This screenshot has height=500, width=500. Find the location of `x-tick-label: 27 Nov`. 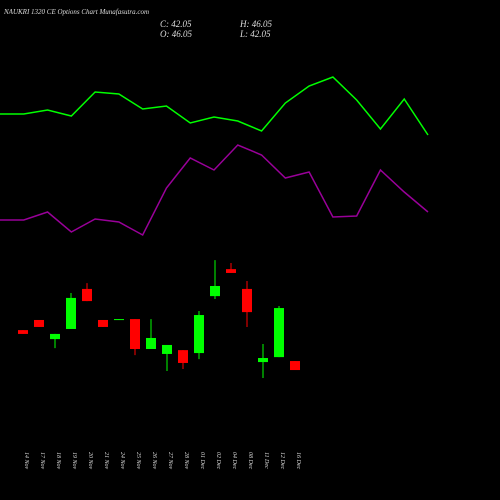

x-tick-label: 27 Nov is located at coordinates (170, 461).